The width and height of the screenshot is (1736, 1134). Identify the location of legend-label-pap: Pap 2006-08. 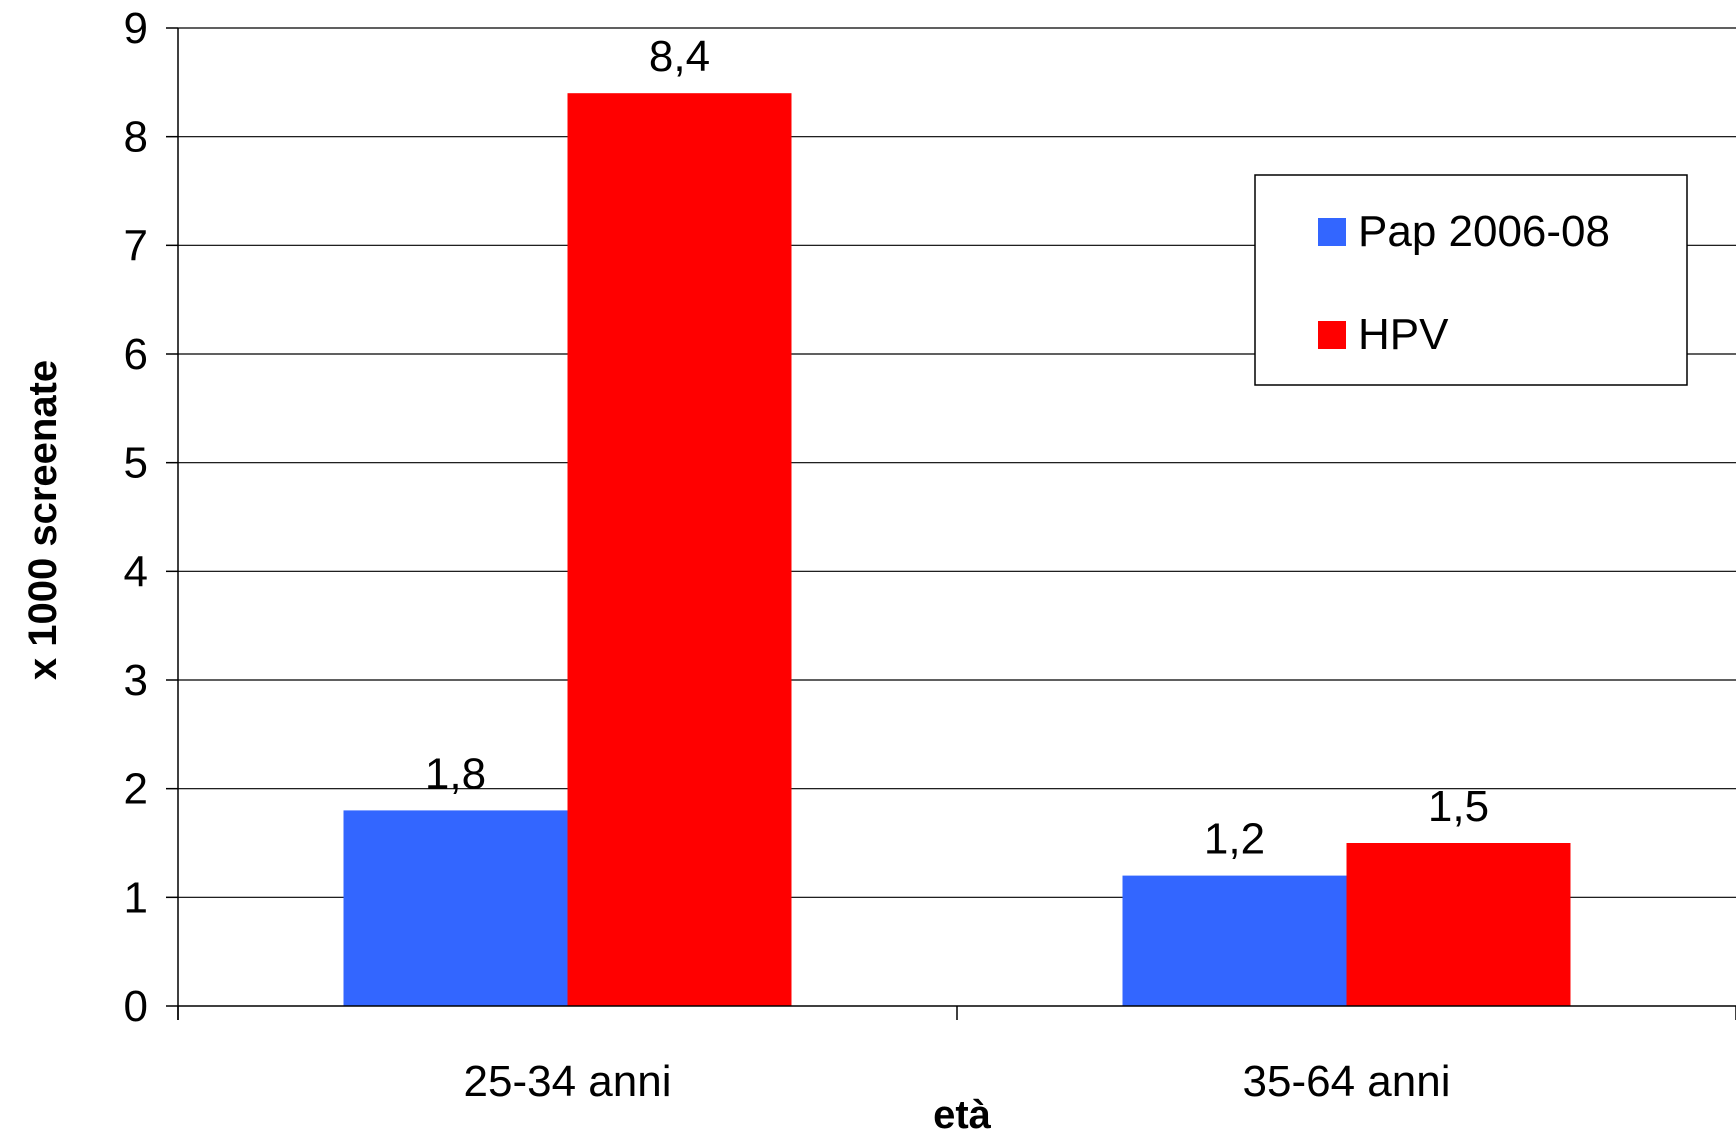
(1484, 231).